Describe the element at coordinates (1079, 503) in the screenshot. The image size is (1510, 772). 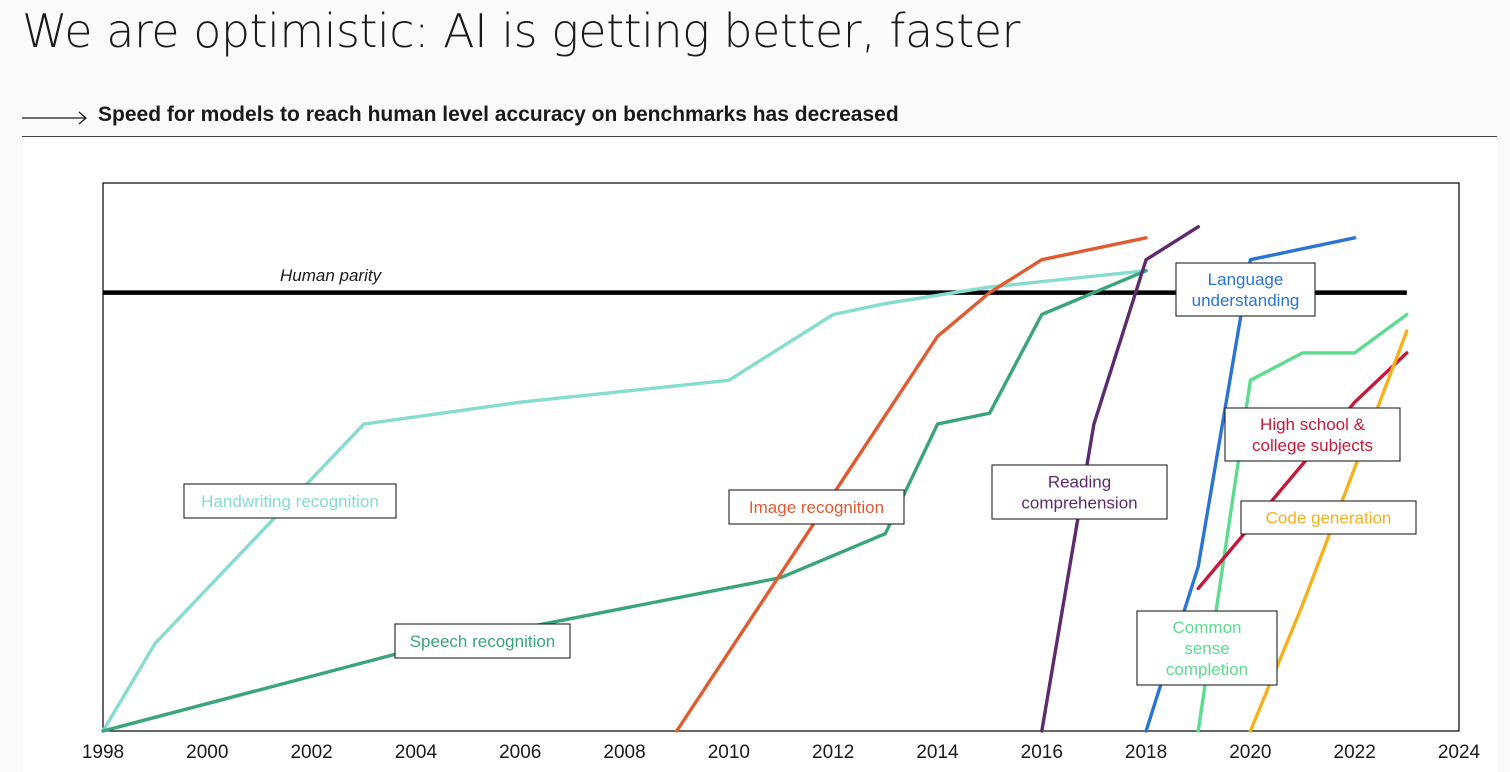
I see `series-label-text: comprehension` at that location.